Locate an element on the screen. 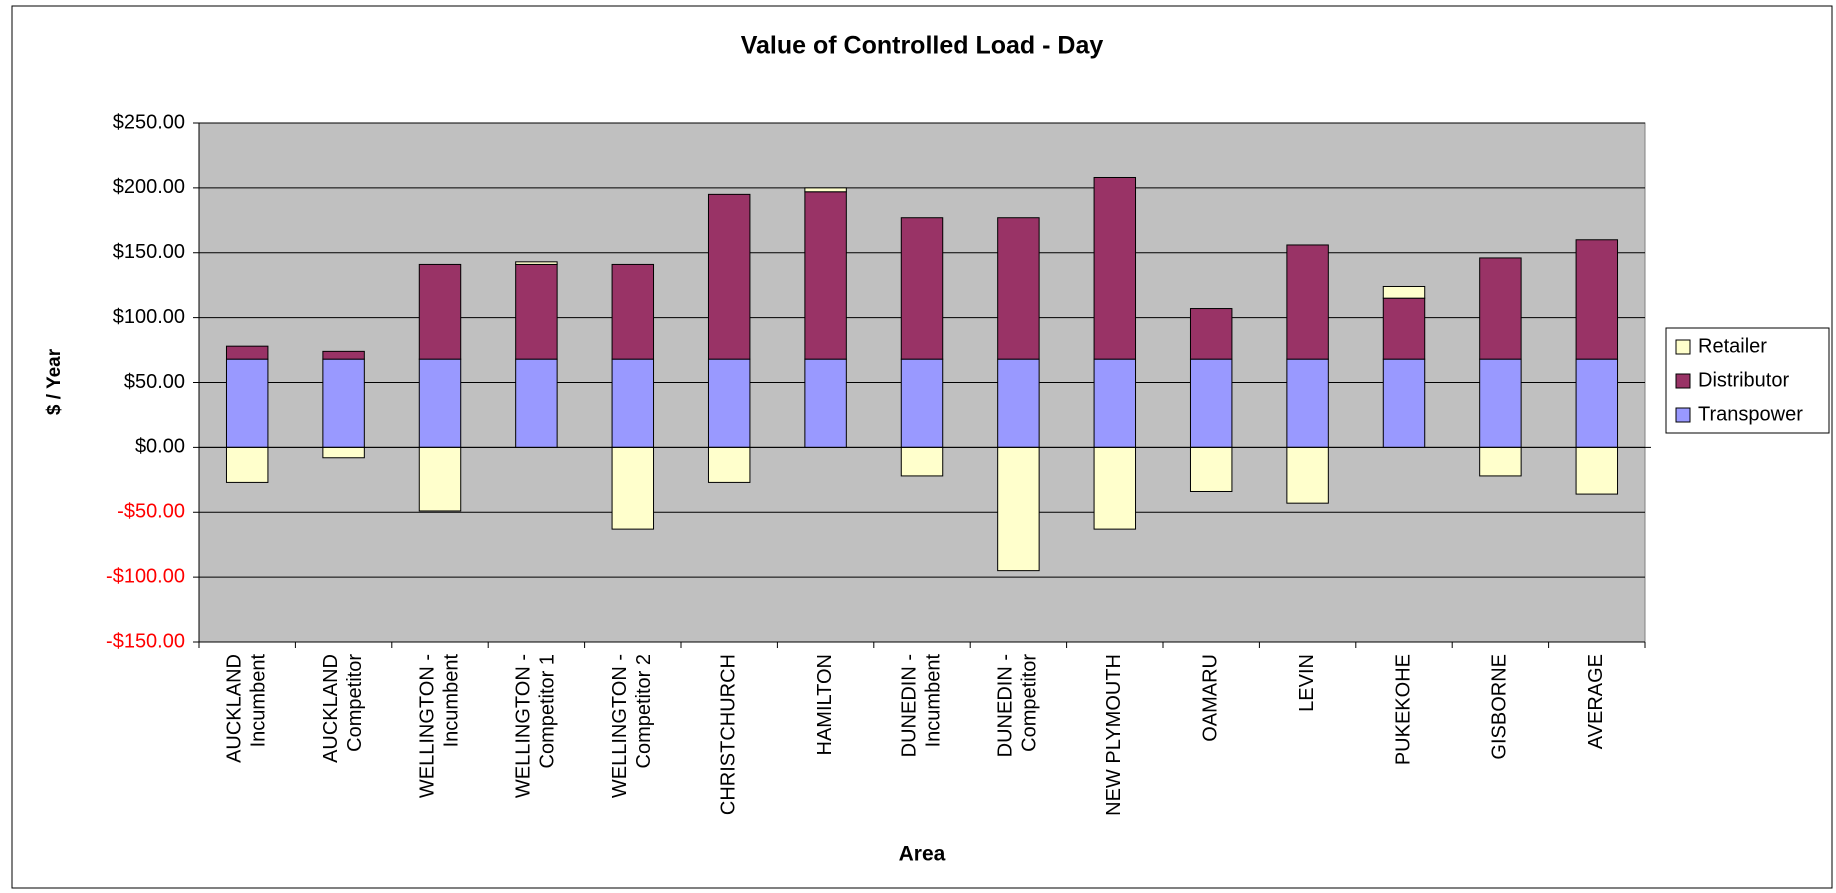 The width and height of the screenshot is (1836, 893). x-tick-label: AVERAGE is located at coordinates (1596, 701).